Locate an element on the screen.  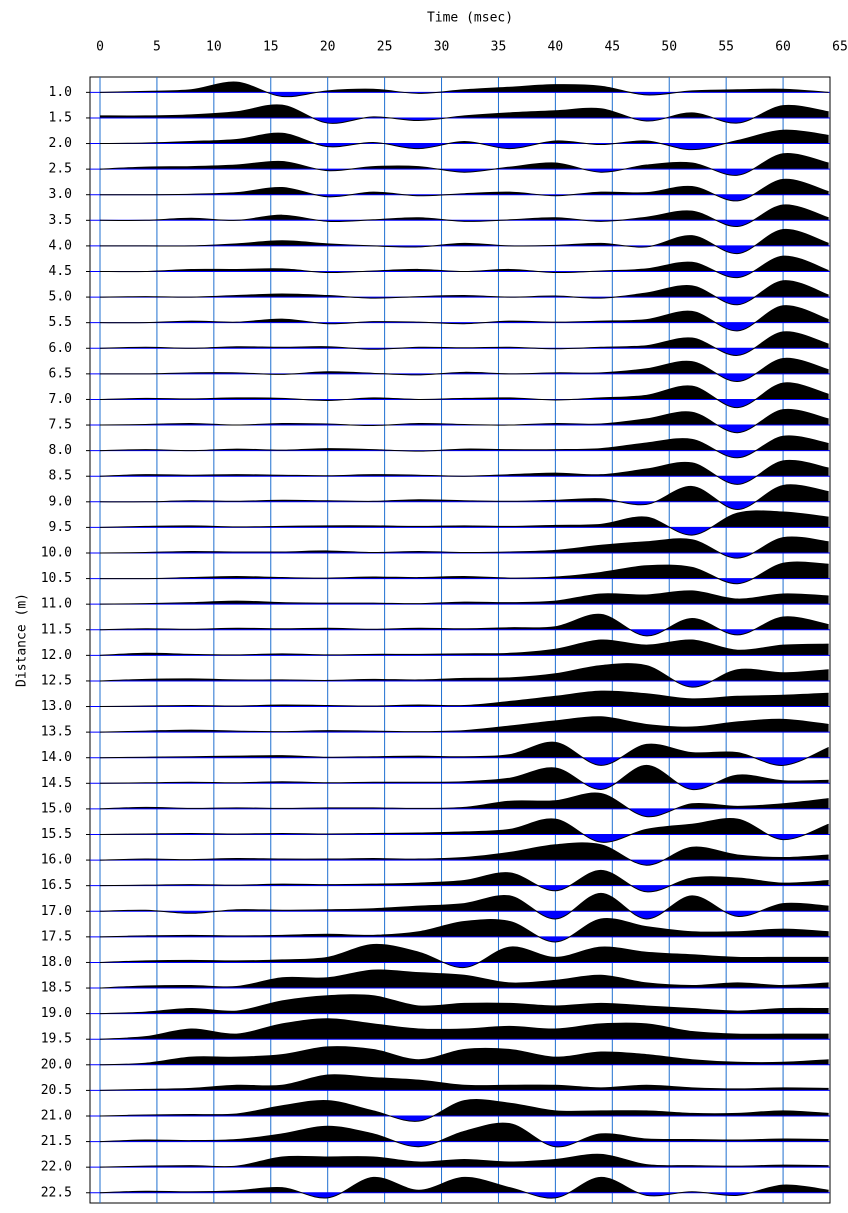
y-tick-label: 20.0 is located at coordinates (56, 1064).